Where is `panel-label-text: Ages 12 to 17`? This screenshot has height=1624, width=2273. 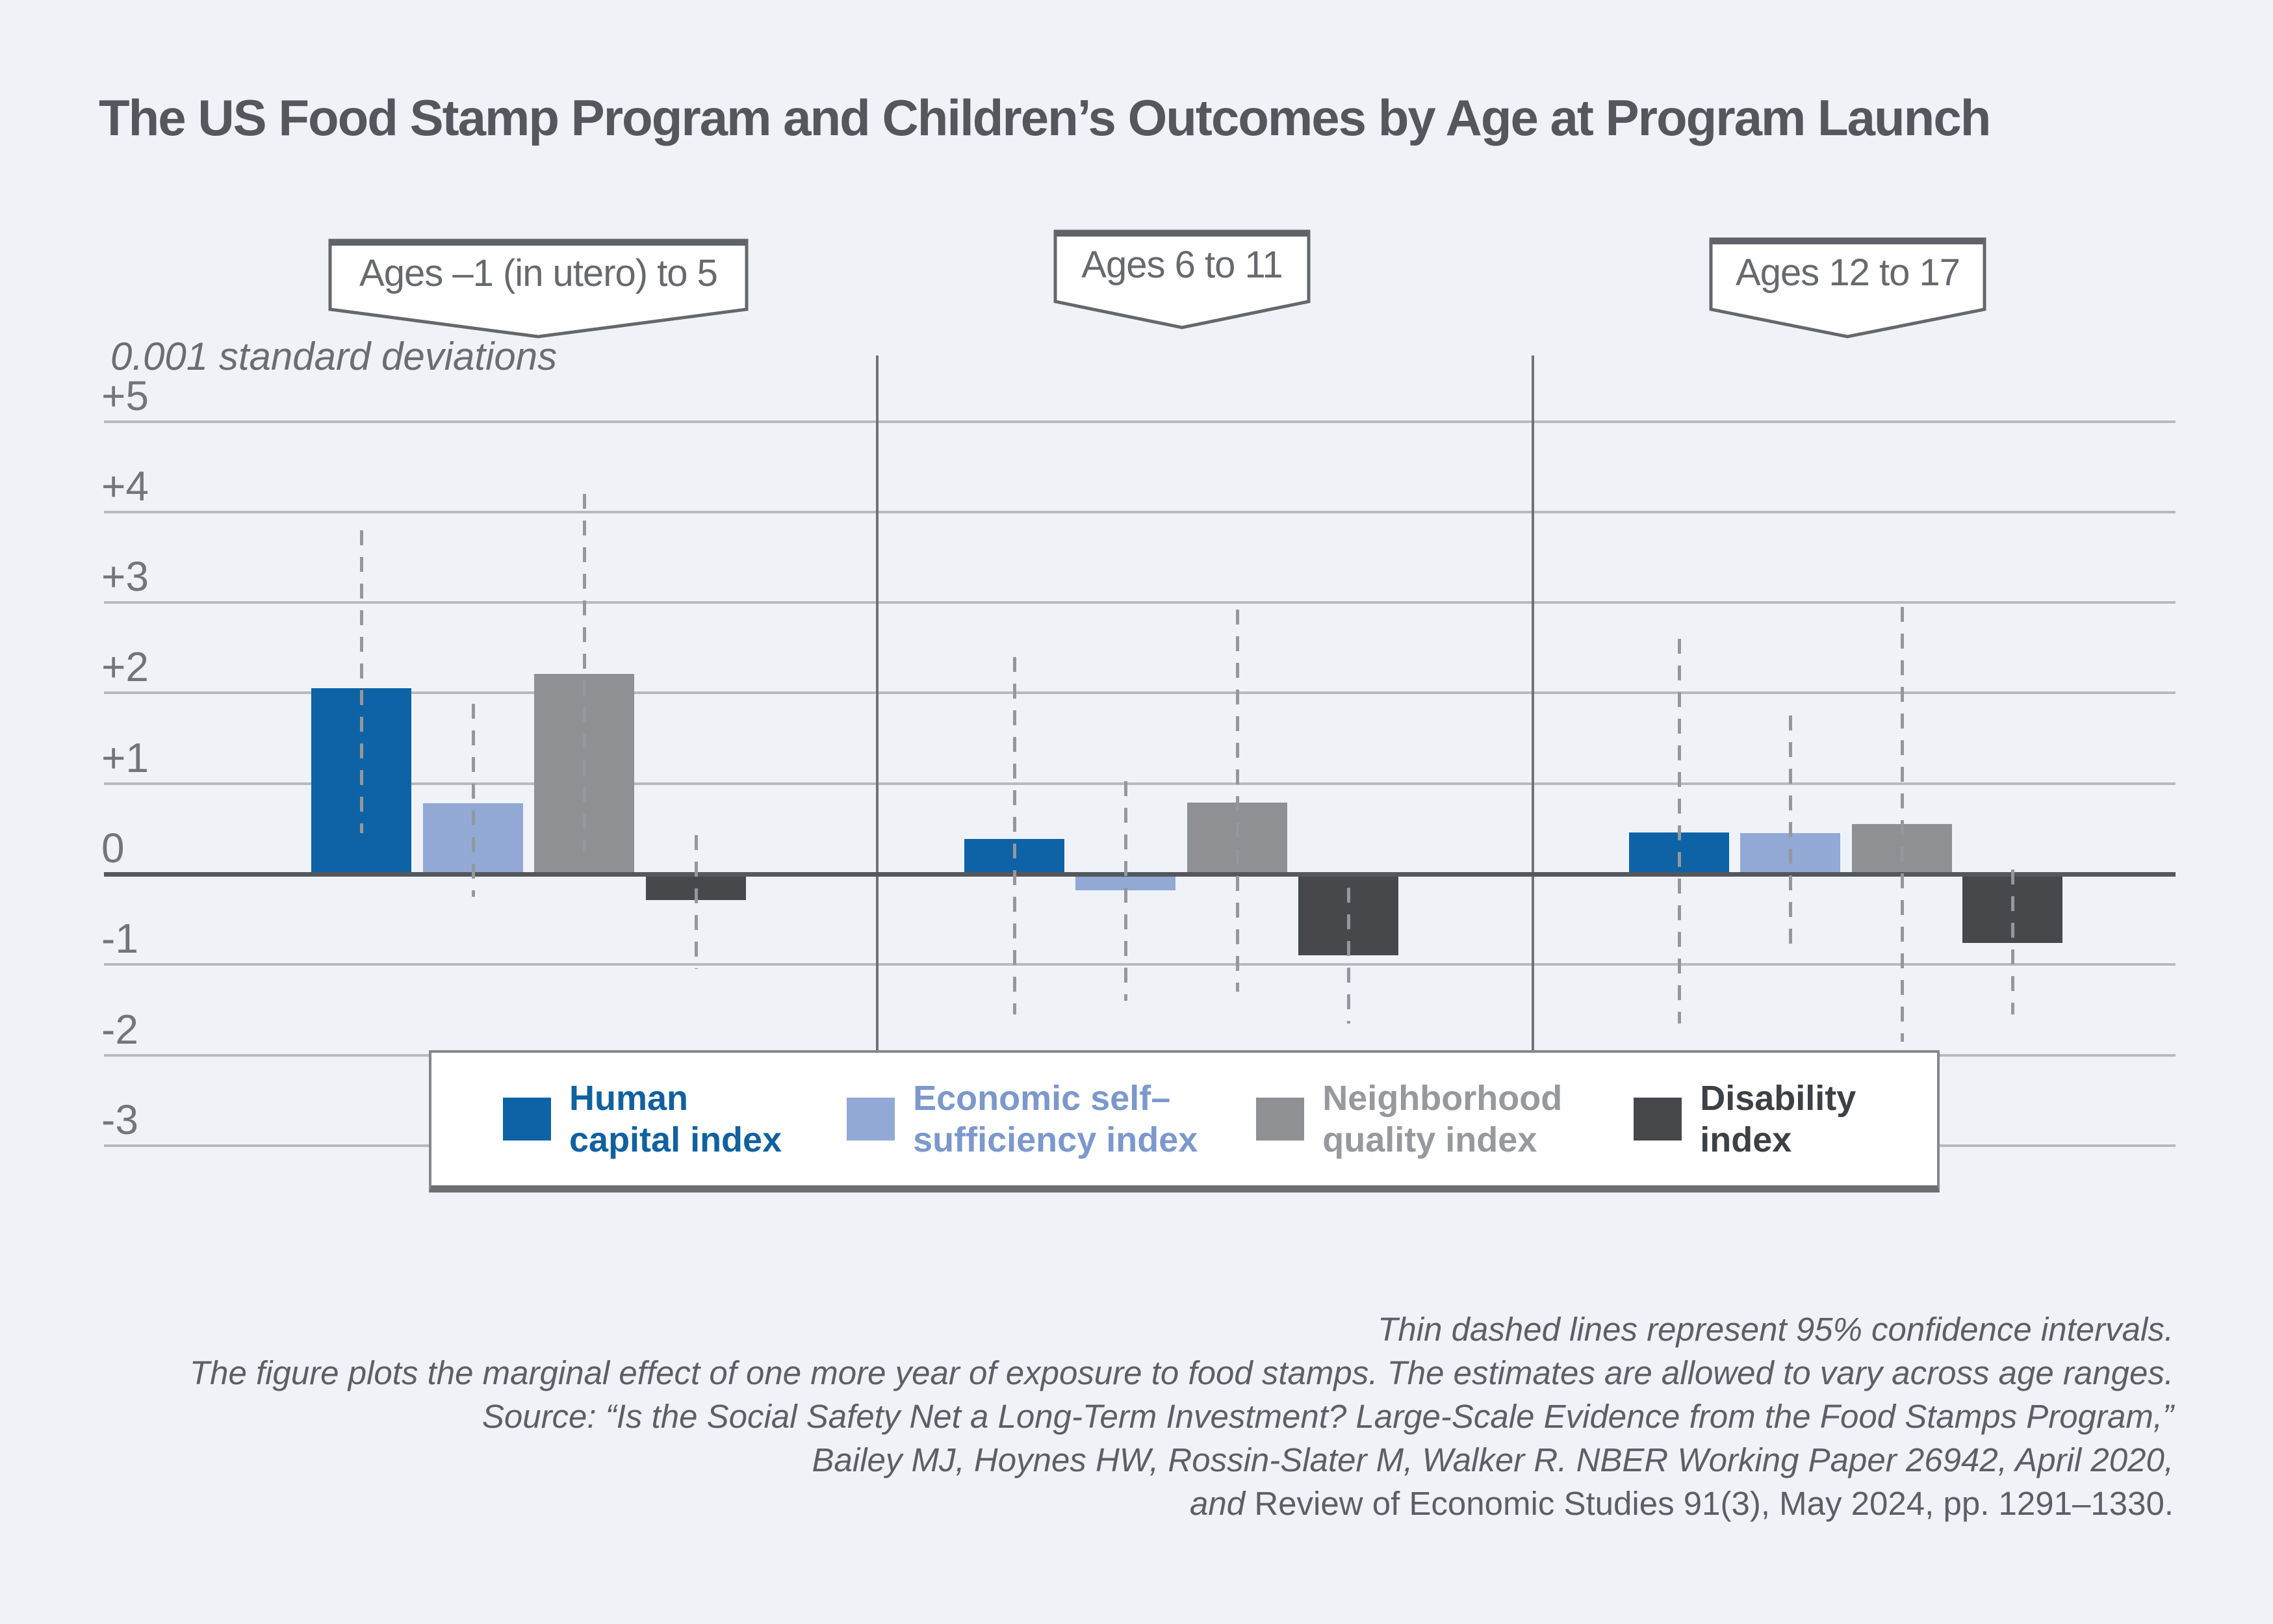
panel-label-text: Ages 12 to 17 is located at coordinates (1848, 272).